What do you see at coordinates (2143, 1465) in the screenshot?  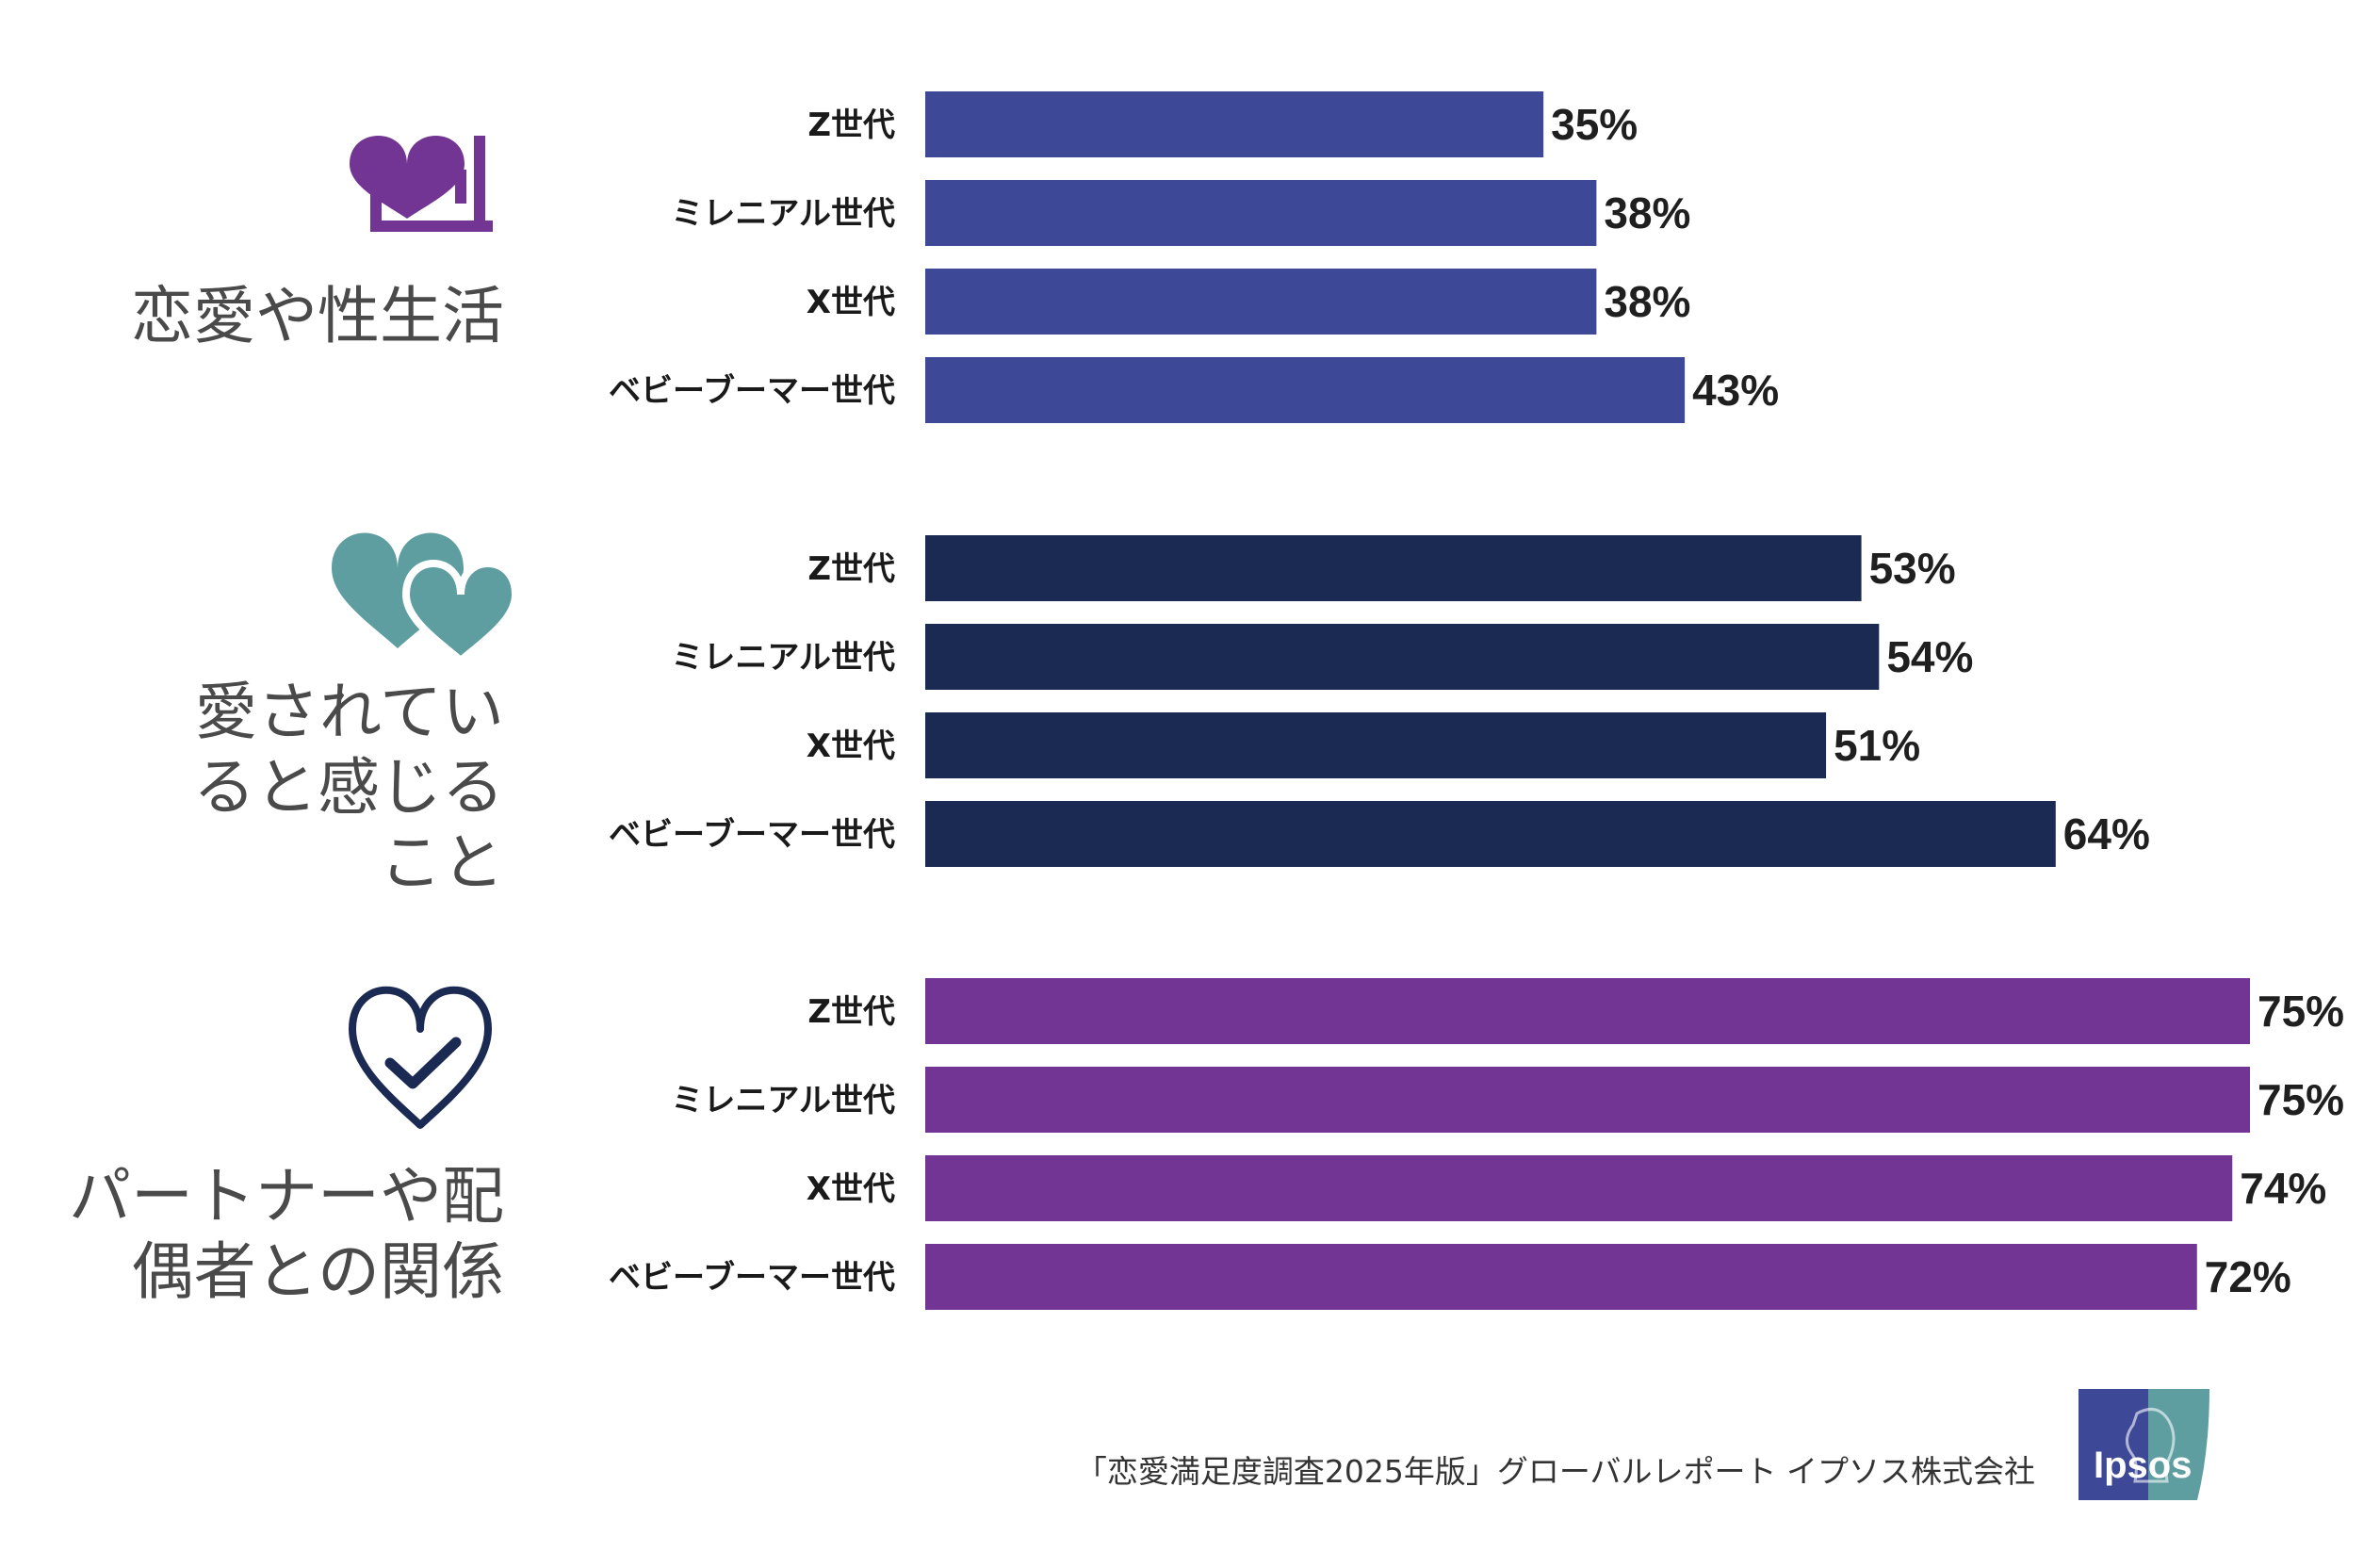 I see `logo-text: Ipsos` at bounding box center [2143, 1465].